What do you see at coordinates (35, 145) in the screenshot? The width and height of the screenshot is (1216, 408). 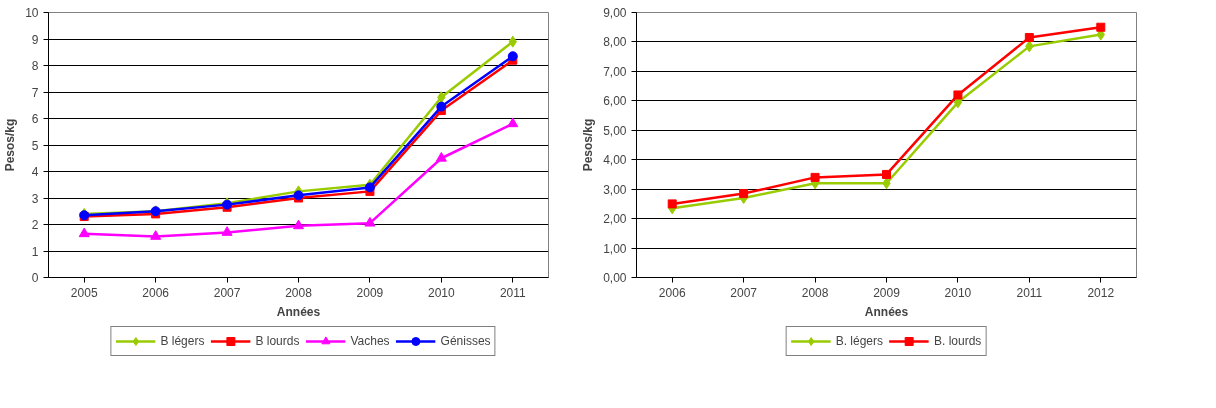 I see `y-tick-label: 5` at bounding box center [35, 145].